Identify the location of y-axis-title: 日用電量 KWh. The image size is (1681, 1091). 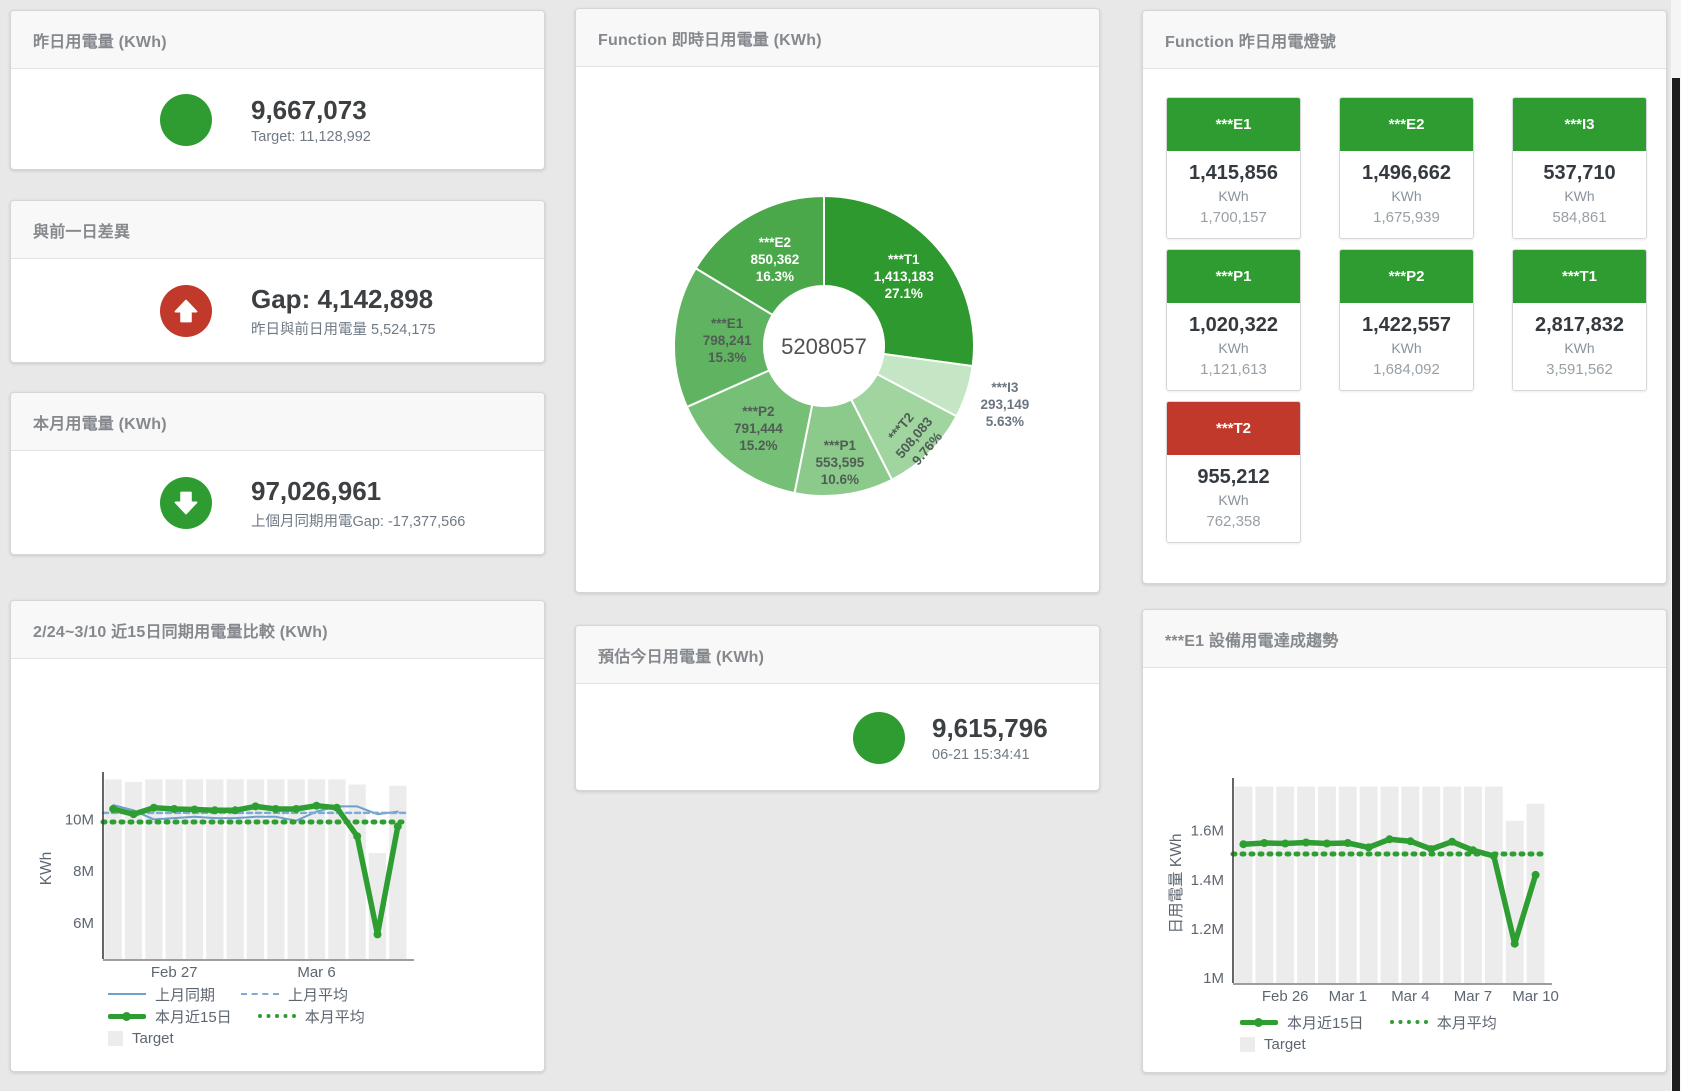
(1176, 884).